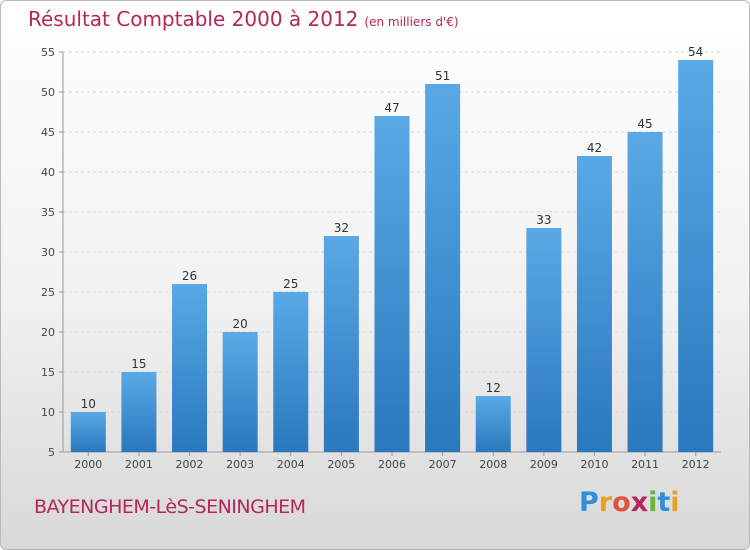 This screenshot has width=750, height=550. Describe the element at coordinates (594, 304) in the screenshot. I see `bar-2010` at that location.